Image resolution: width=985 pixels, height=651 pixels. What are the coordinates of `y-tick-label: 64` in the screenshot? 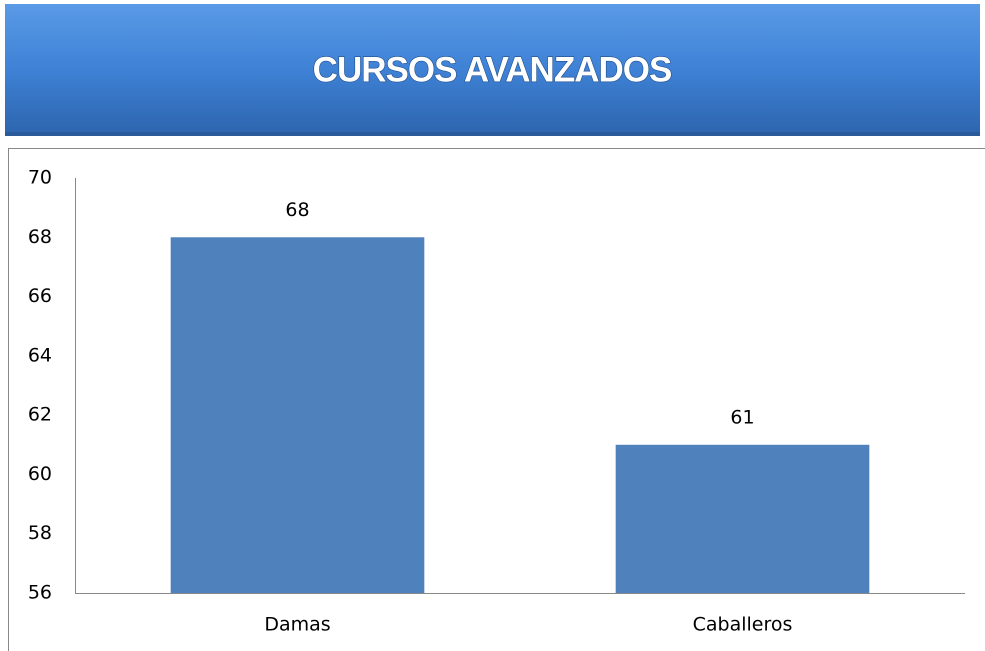 It's located at (40, 355).